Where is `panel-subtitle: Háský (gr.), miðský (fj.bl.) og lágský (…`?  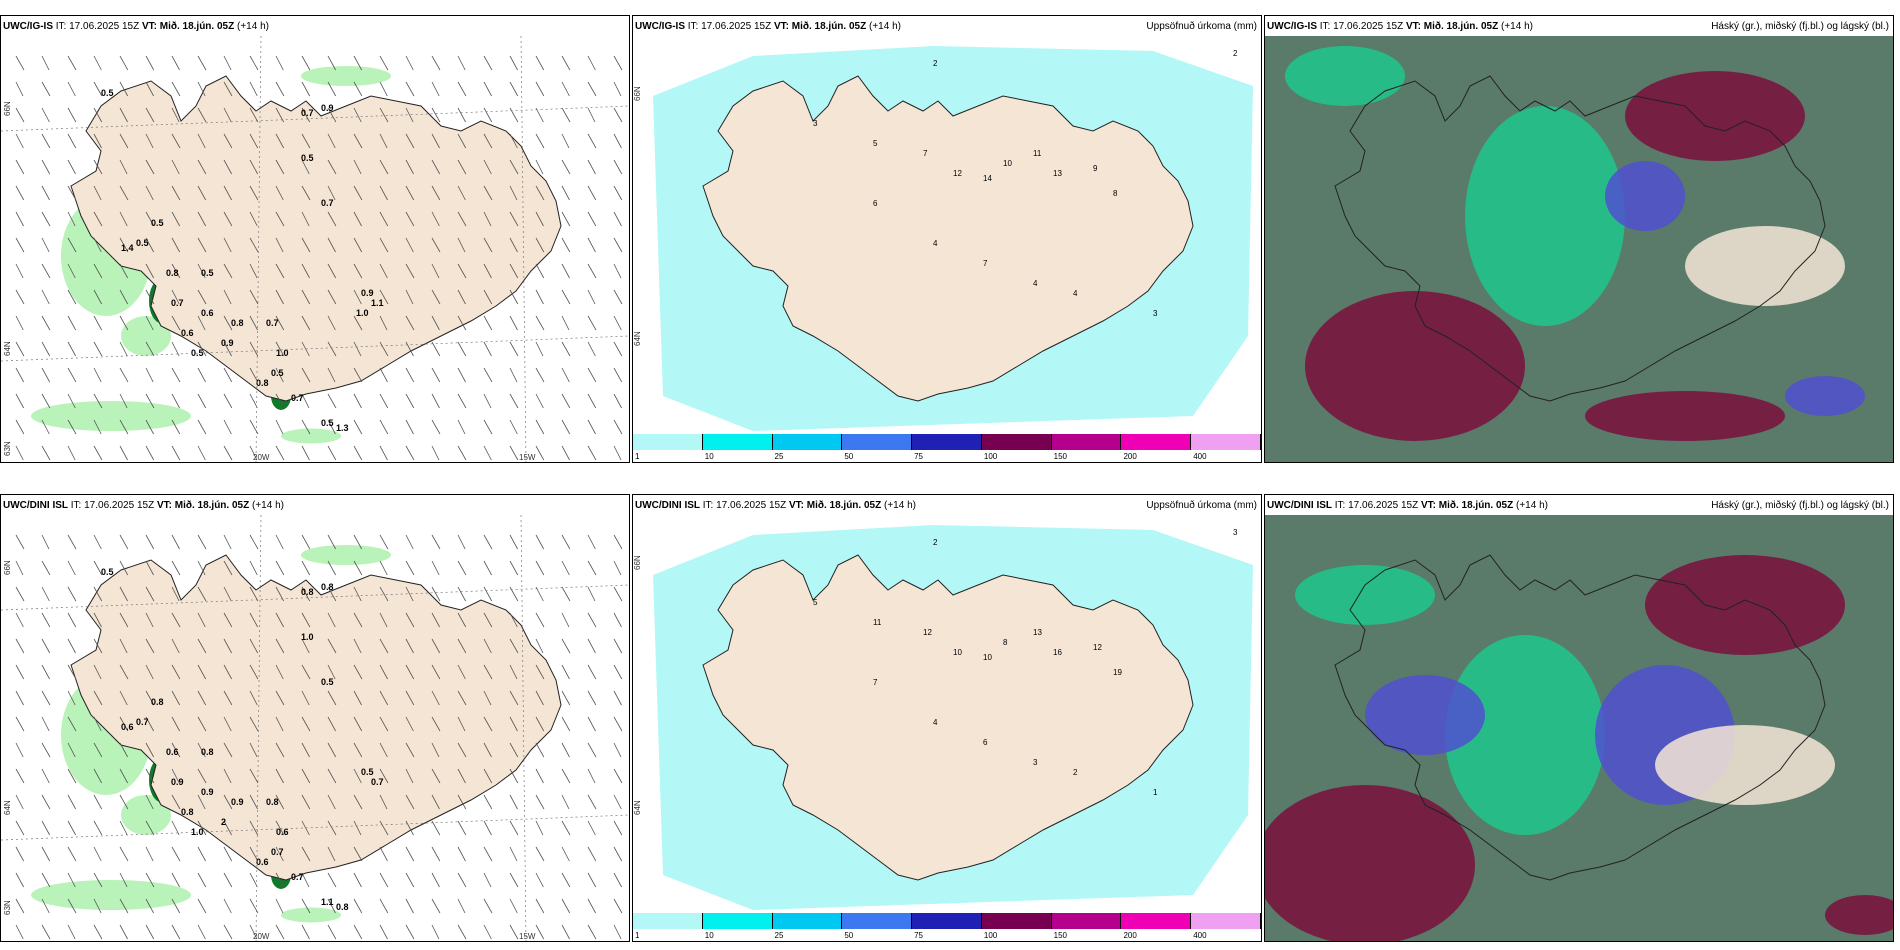
panel-subtitle: Háský (gr.), miðský (fj.bl.) og lágský (… is located at coordinates (1800, 26).